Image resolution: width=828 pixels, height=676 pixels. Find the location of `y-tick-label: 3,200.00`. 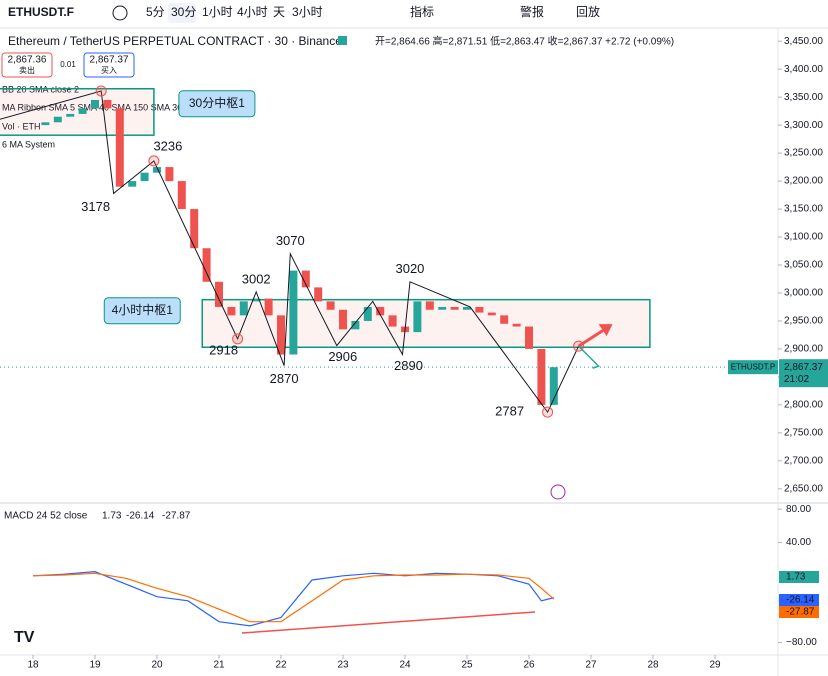

y-tick-label: 3,200.00 is located at coordinates (803, 181).